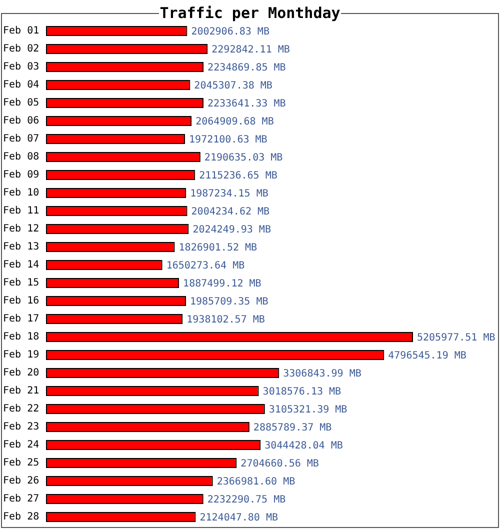 This screenshot has height=529, width=500. What do you see at coordinates (21, 175) in the screenshot?
I see `y-tick-label: Feb 09` at bounding box center [21, 175].